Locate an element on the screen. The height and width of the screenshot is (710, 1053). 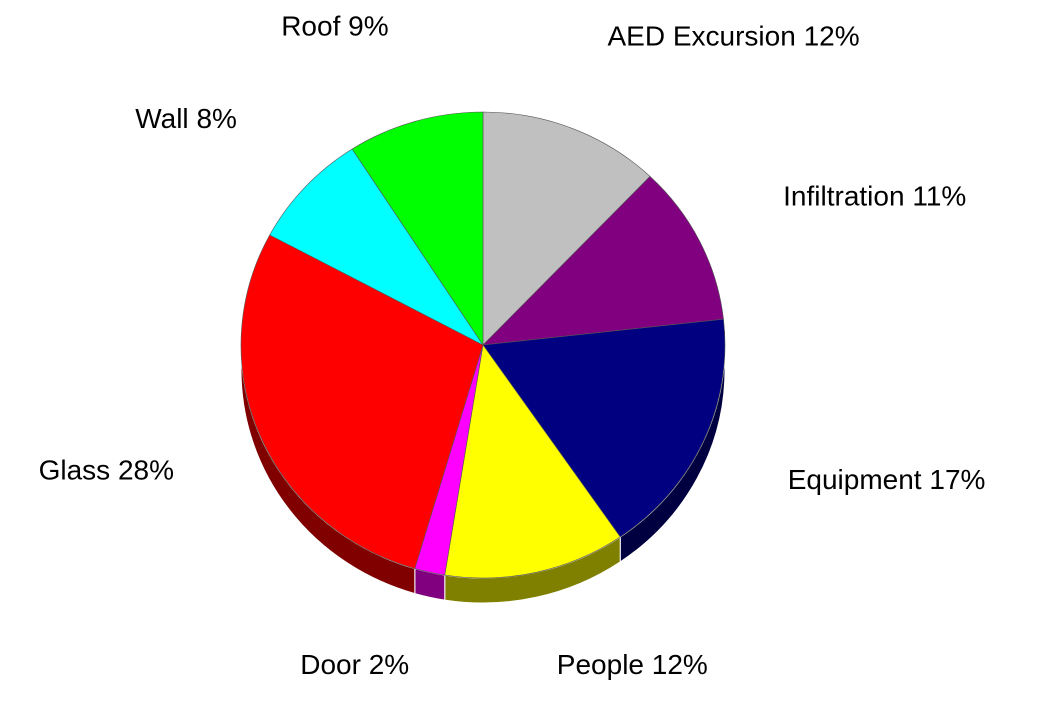
slice-label: People 12% is located at coordinates (632, 664).